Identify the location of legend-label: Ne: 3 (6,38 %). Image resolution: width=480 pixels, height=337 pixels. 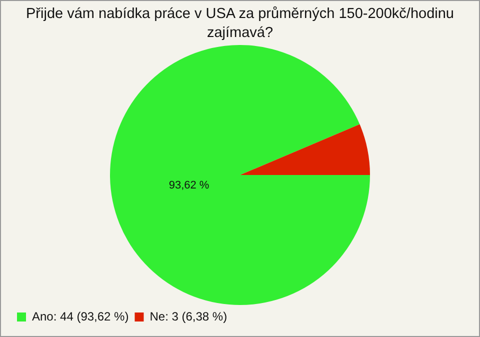
(189, 316).